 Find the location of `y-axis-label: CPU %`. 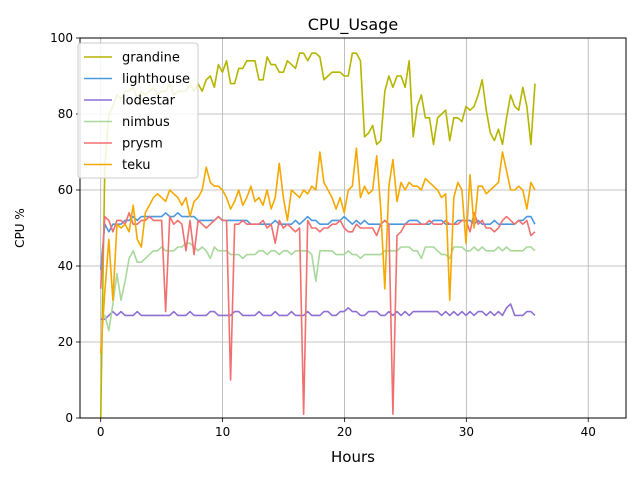

y-axis-label: CPU % is located at coordinates (20, 228).